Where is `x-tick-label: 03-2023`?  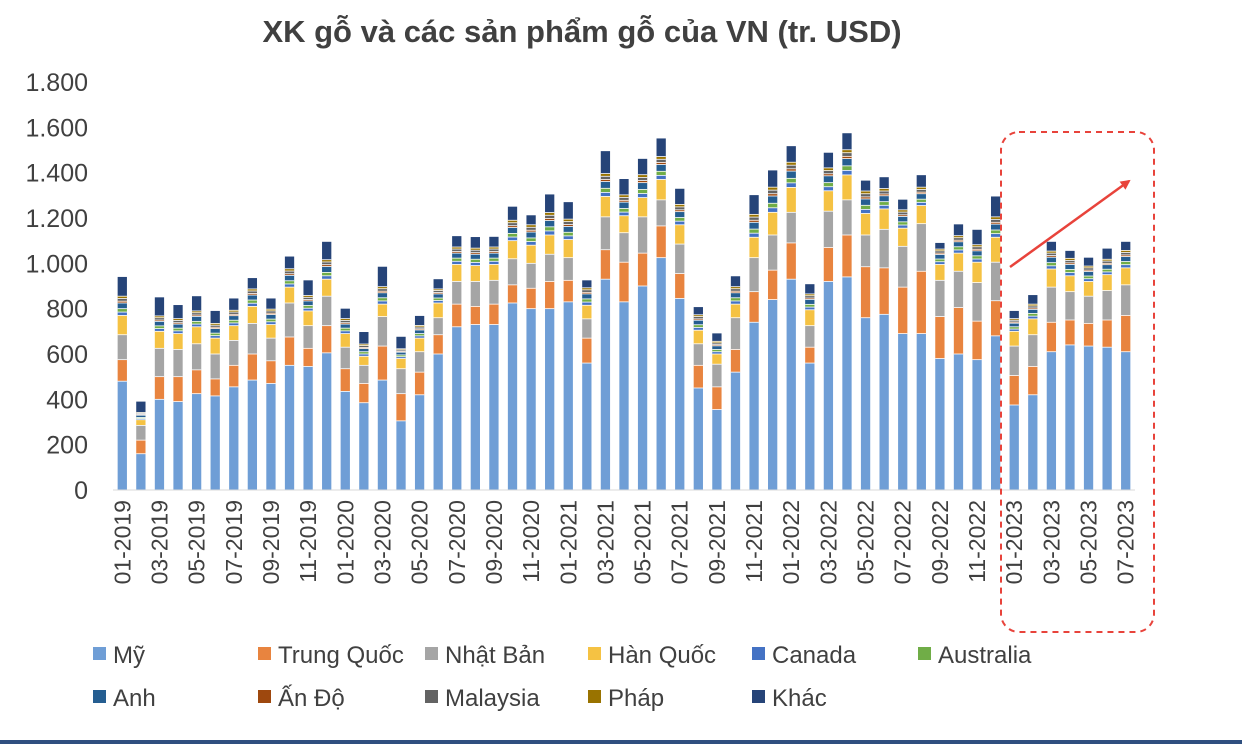
x-tick-label: 03-2023 is located at coordinates (1051, 542).